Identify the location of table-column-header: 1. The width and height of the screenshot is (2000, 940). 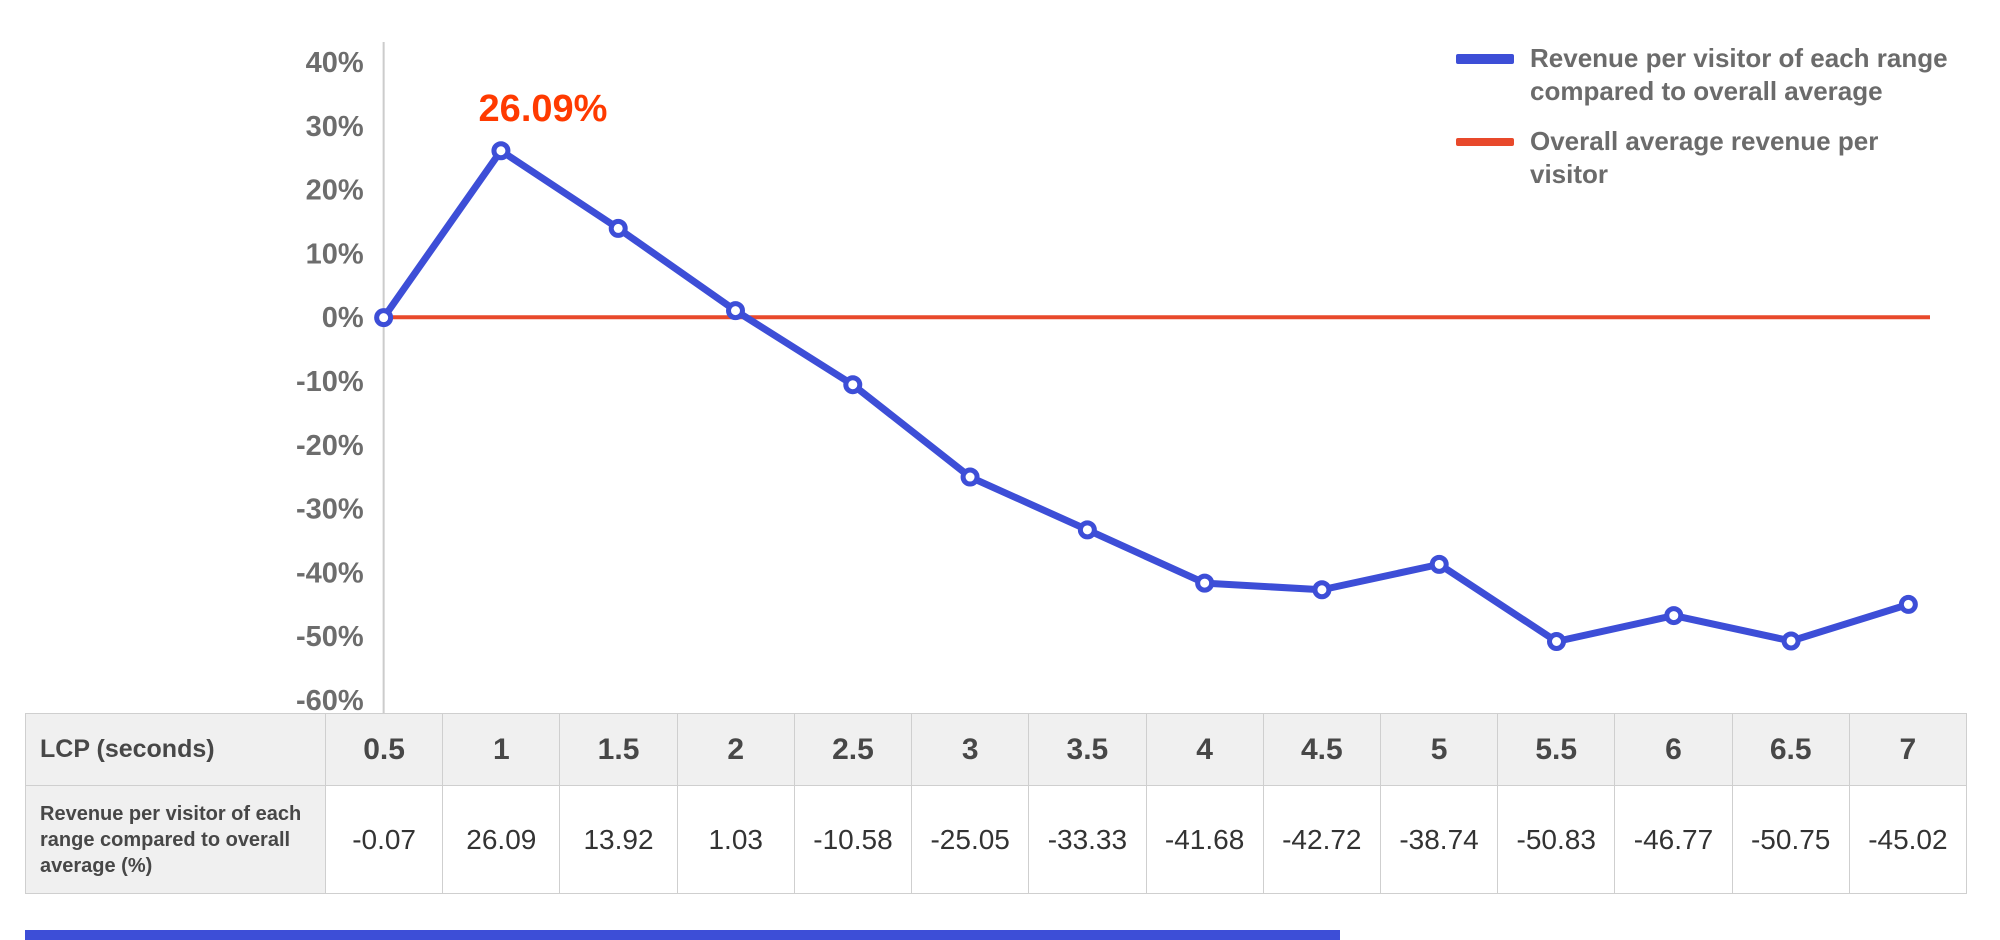
(502, 750).